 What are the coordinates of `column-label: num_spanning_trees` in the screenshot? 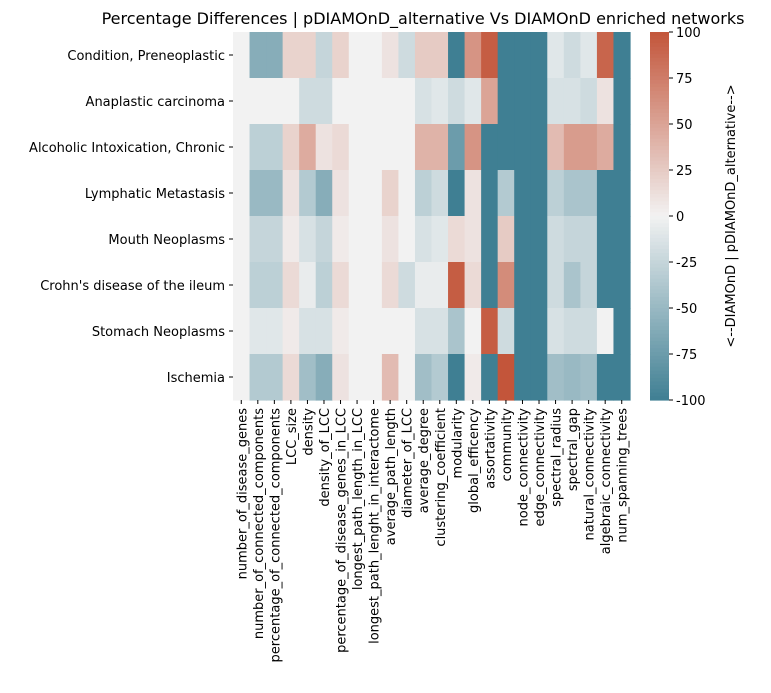 It's located at (623, 475).